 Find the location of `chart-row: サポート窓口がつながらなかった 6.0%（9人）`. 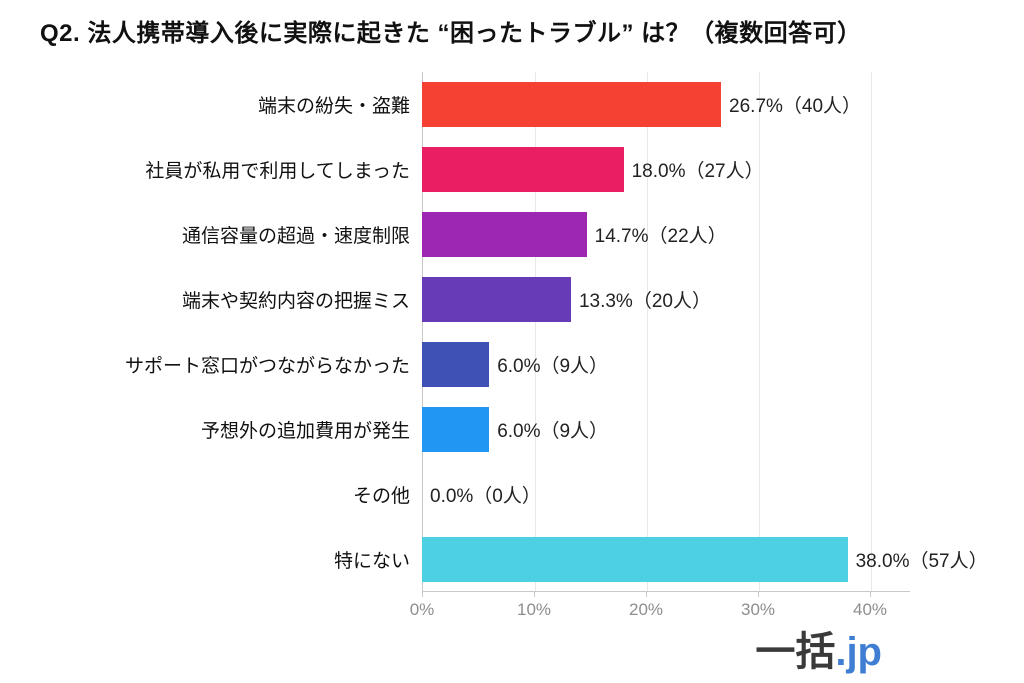

chart-row: サポート窓口がつながらなかった 6.0%（9人） is located at coordinates (520, 364).